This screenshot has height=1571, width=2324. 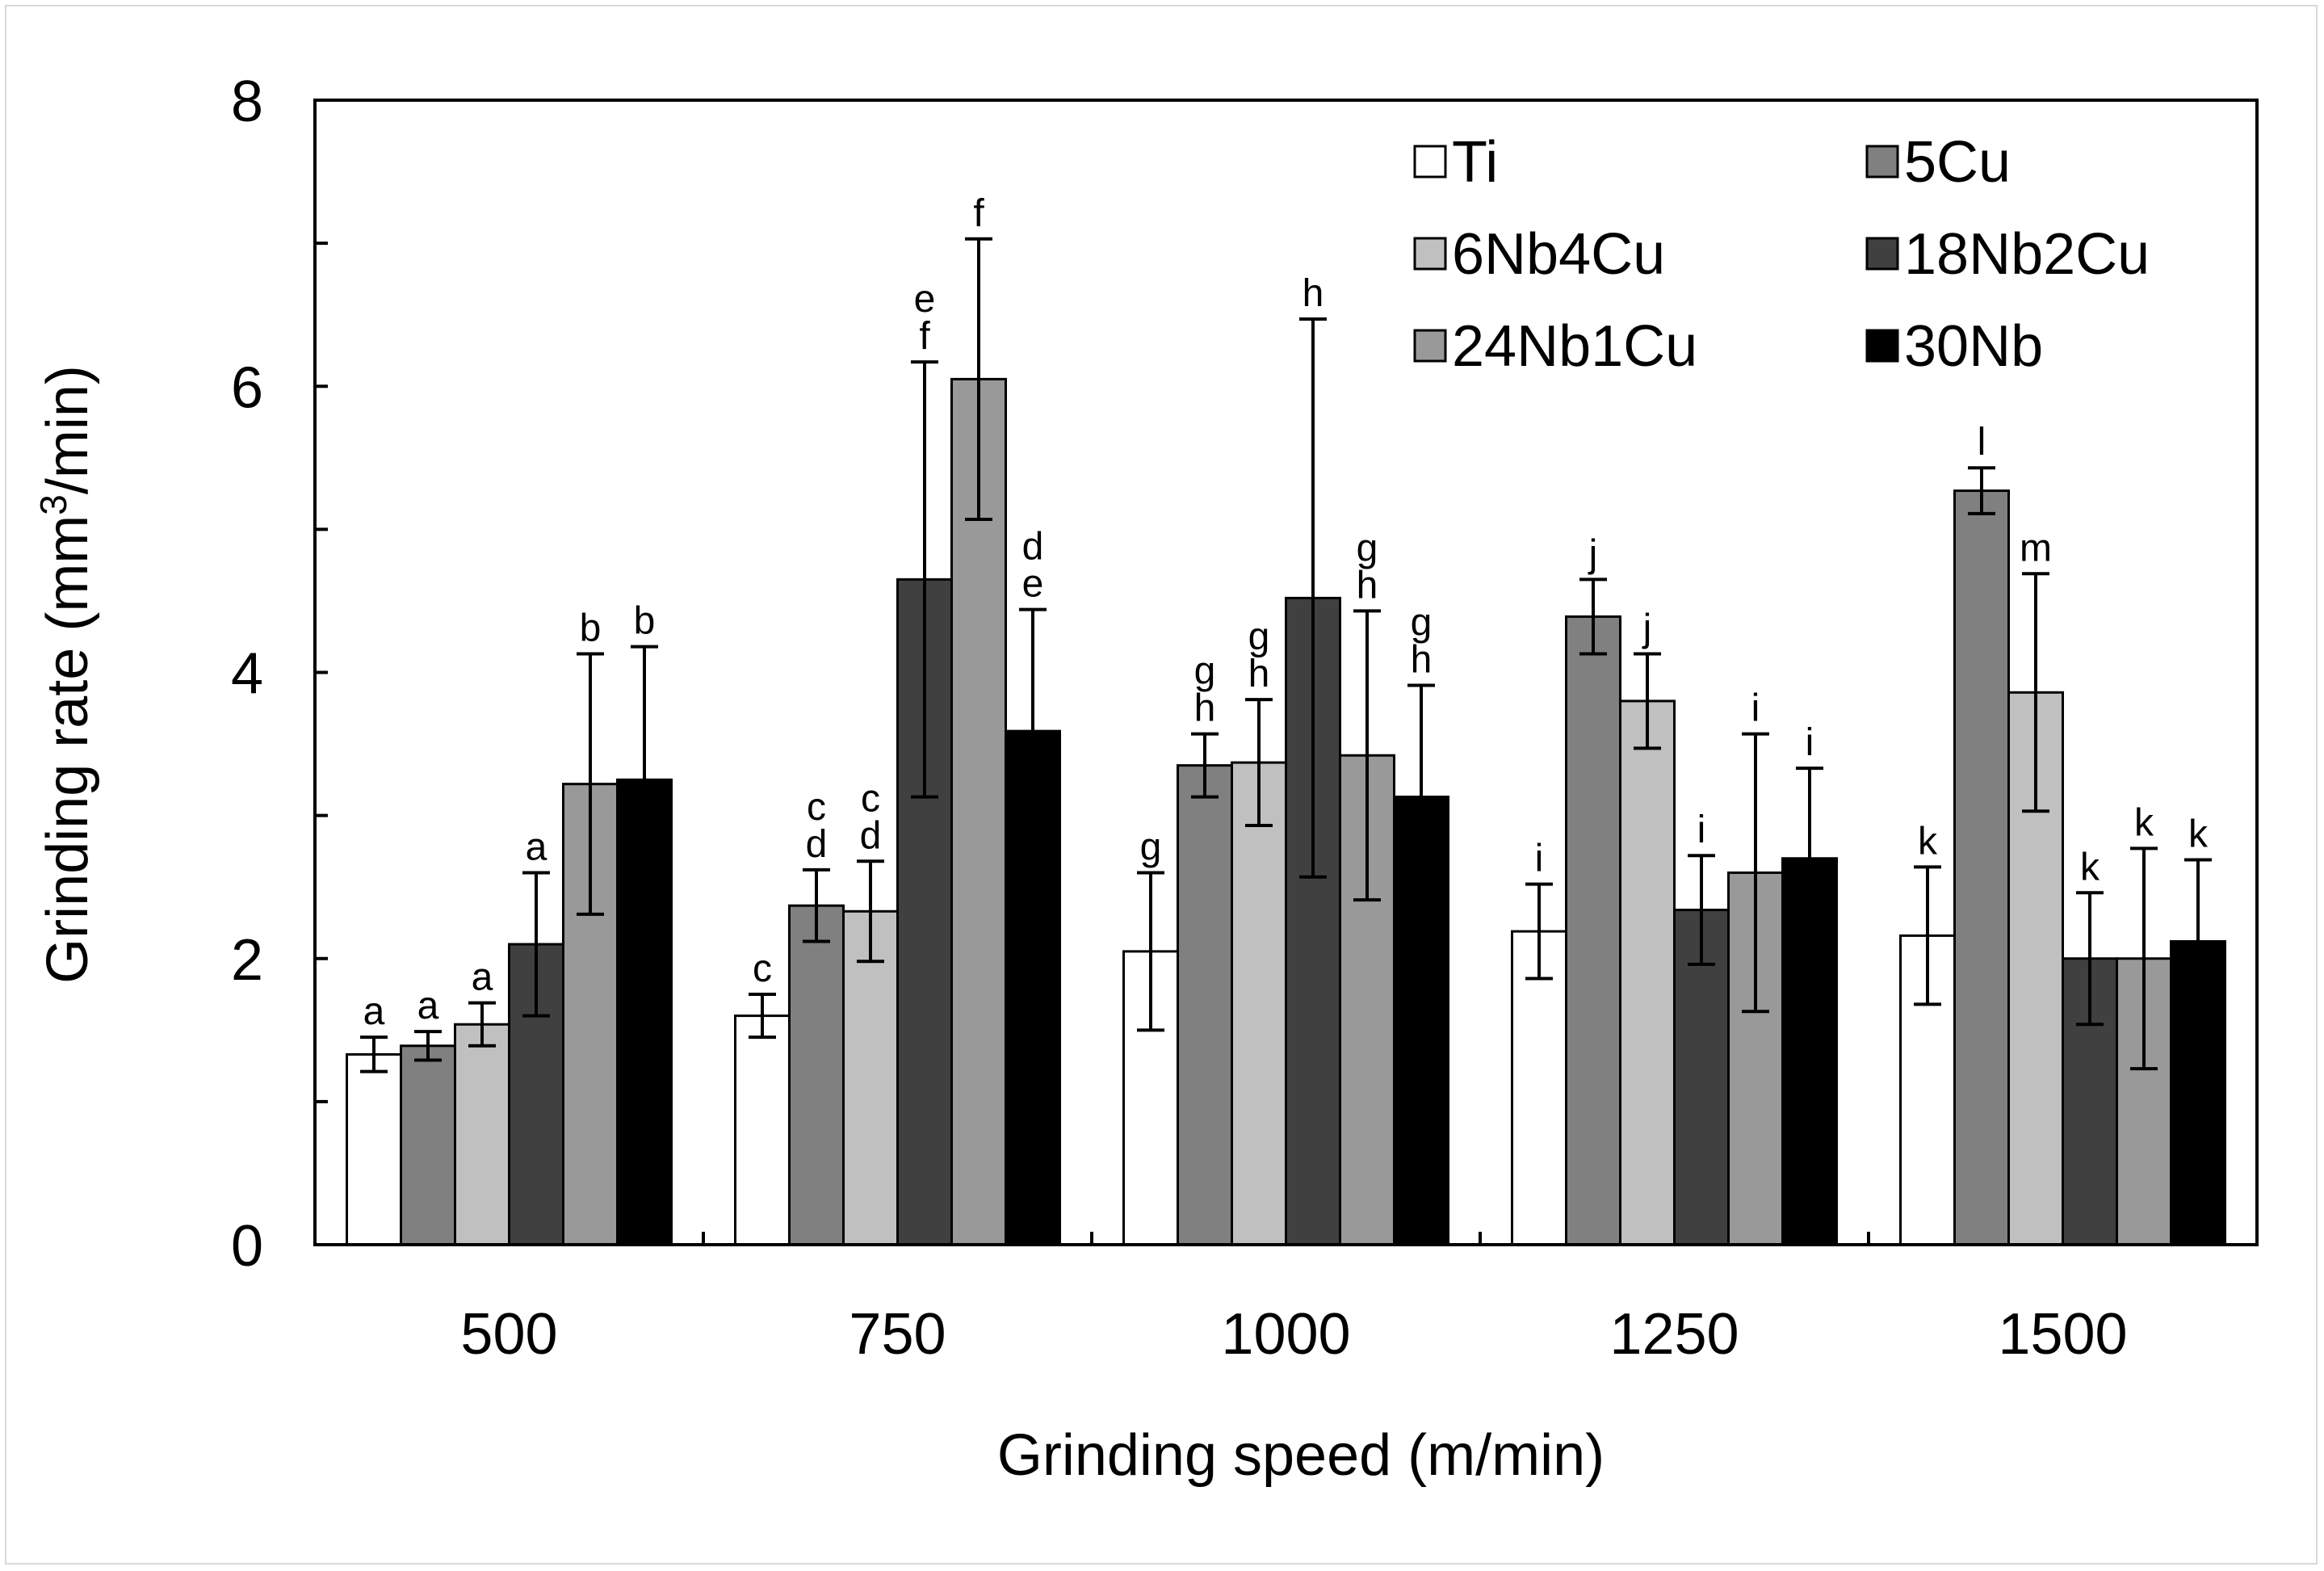 I want to click on x-tick-label: 1500, so click(x=2062, y=1334).